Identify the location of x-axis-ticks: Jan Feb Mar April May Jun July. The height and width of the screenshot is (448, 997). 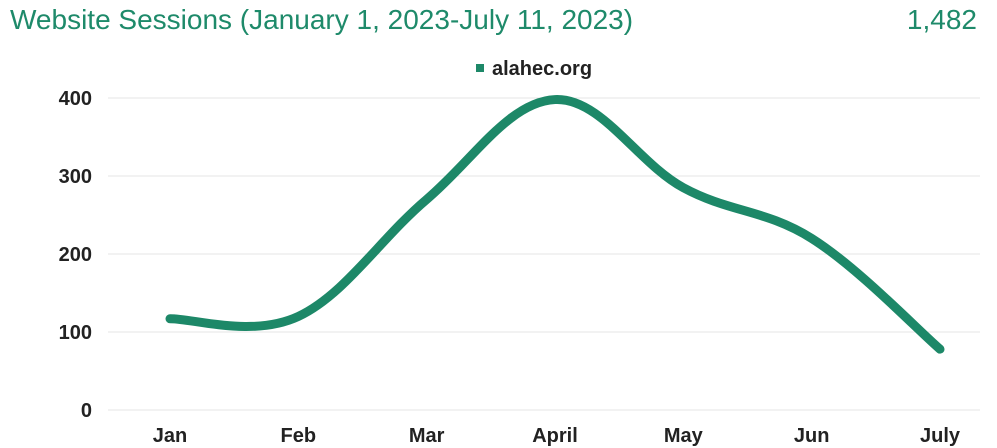
(557, 436).